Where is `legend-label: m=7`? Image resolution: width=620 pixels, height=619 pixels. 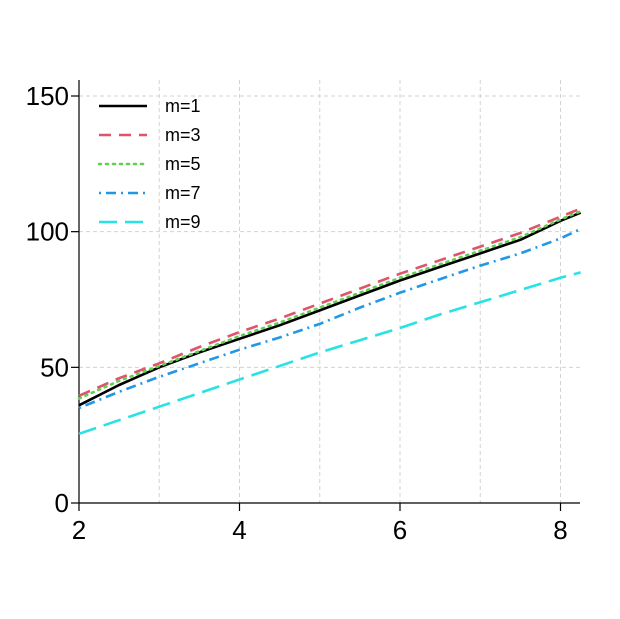
legend-label: m=7 is located at coordinates (183, 193).